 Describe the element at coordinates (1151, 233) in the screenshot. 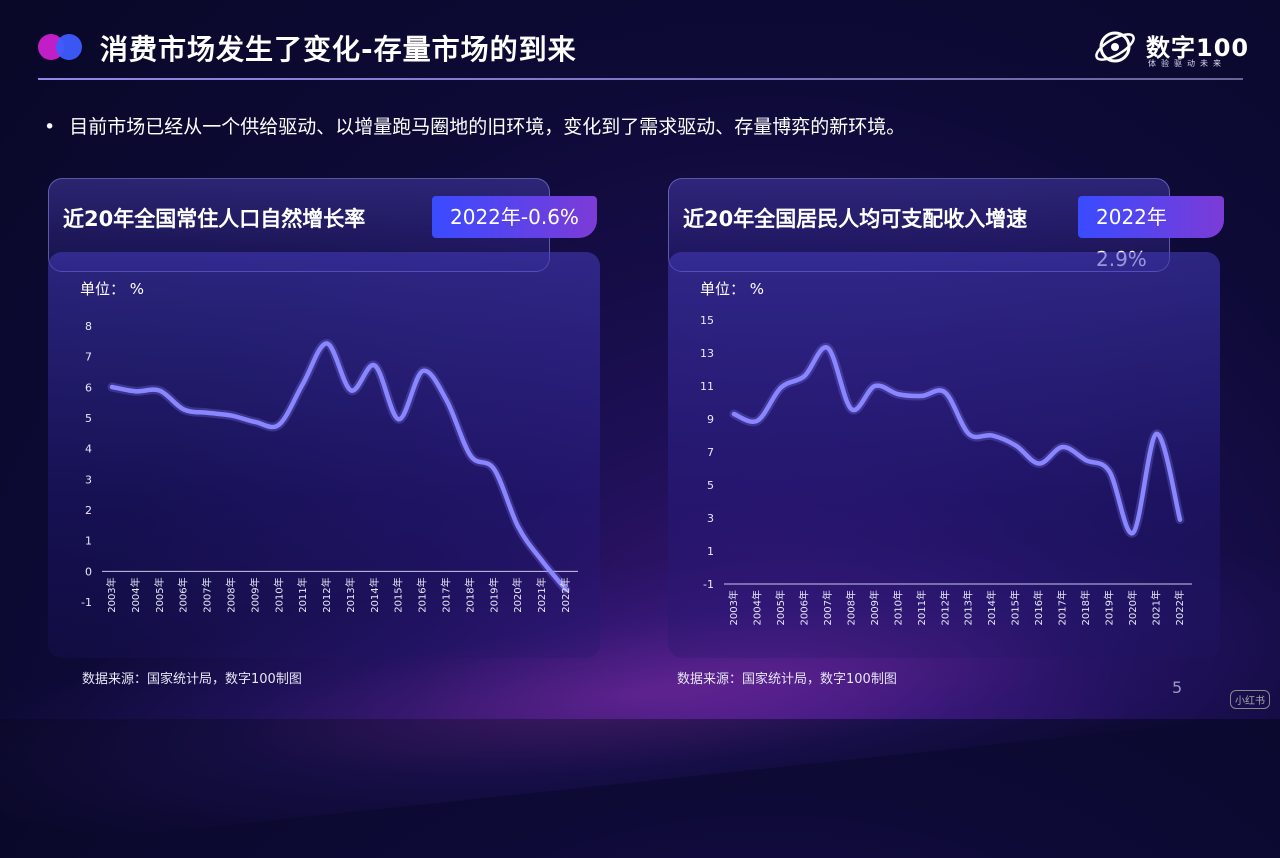

I see `highlight-badge: 2022年2.9%` at that location.